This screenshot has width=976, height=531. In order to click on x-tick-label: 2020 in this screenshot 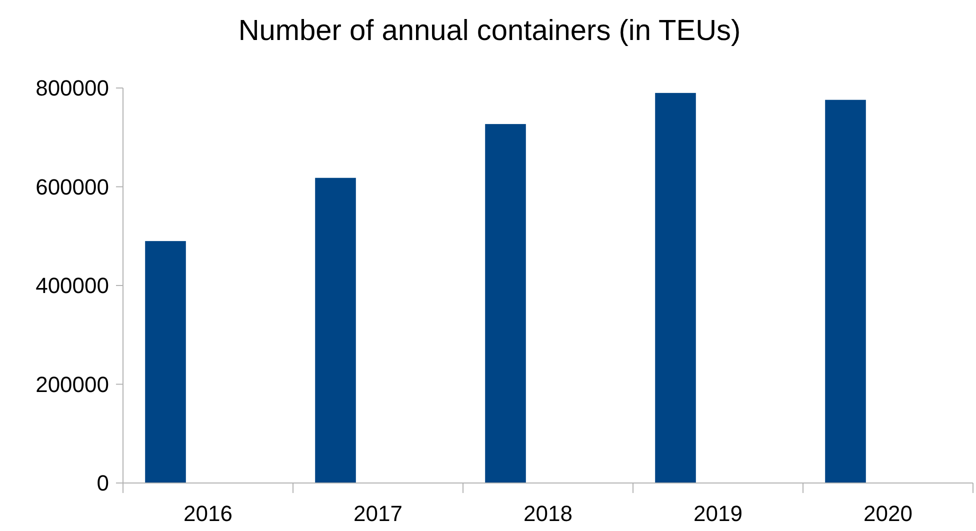, I will do `click(888, 513)`.